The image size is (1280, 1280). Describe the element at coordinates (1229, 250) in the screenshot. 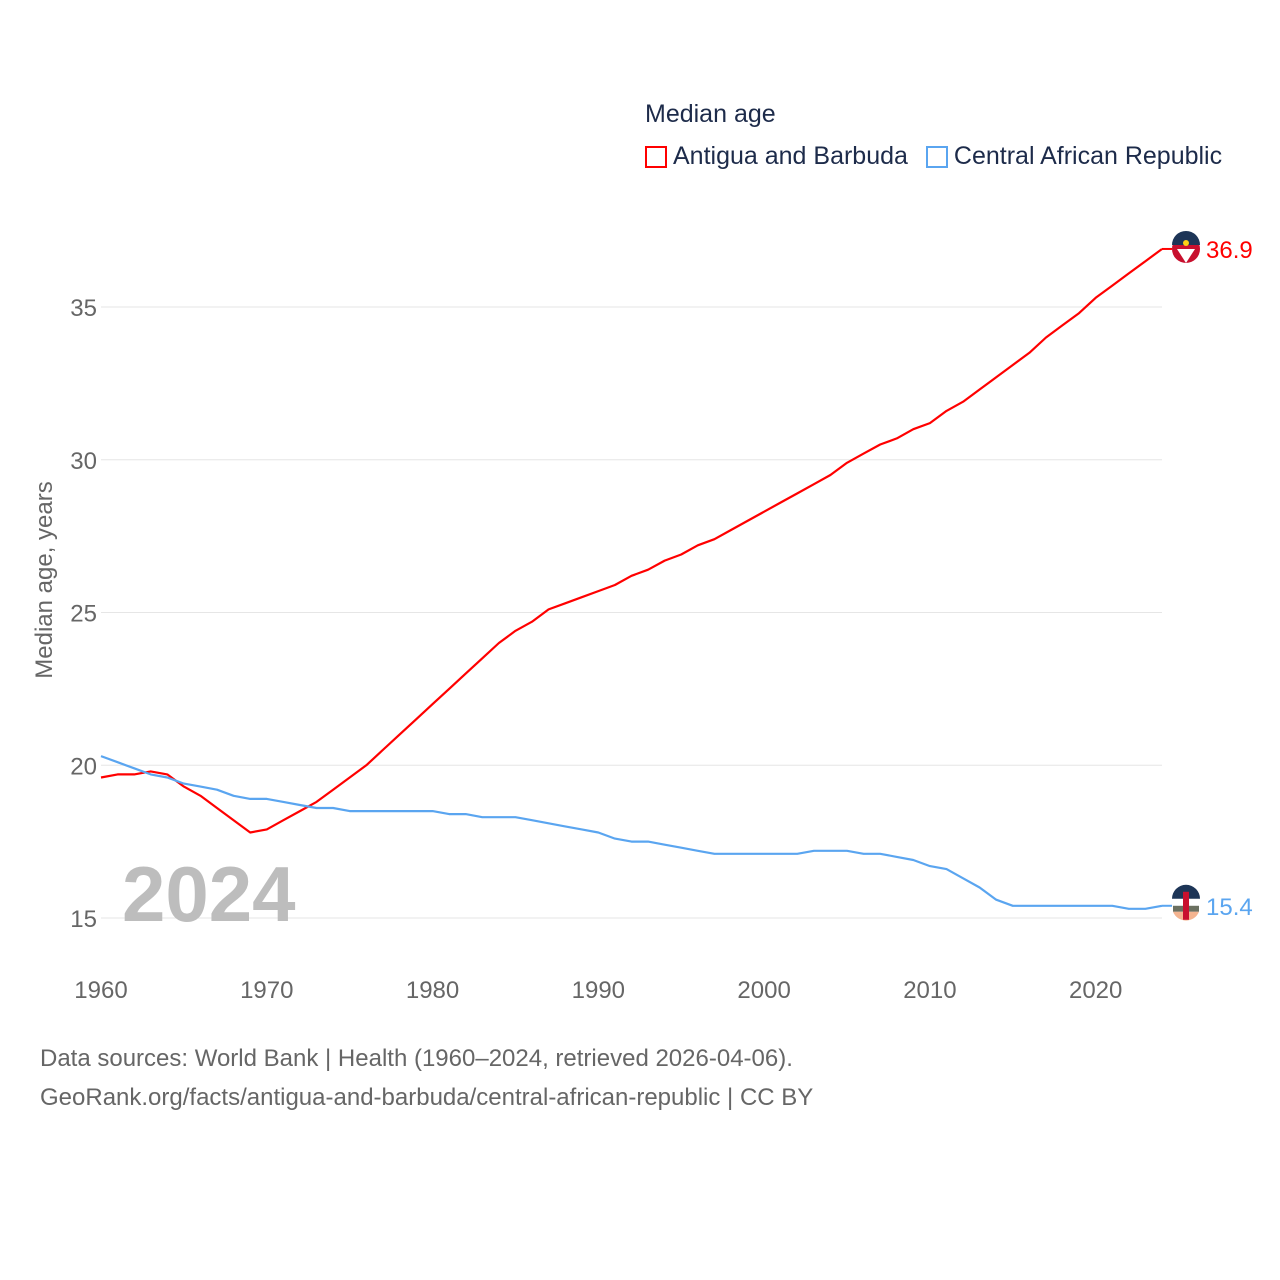

I see `end-value-label: 36.9` at that location.